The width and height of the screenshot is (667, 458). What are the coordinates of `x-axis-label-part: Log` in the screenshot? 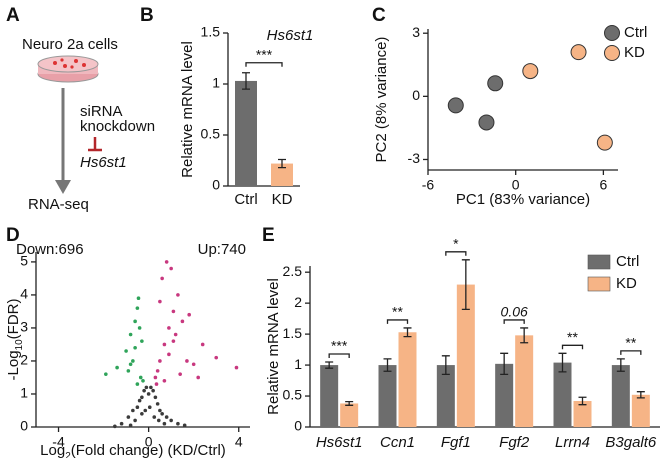 It's located at (52, 450).